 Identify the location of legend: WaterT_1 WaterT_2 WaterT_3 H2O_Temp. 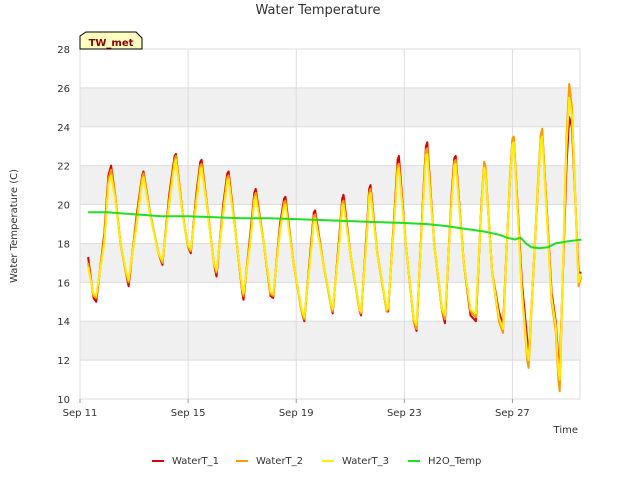
(316, 461).